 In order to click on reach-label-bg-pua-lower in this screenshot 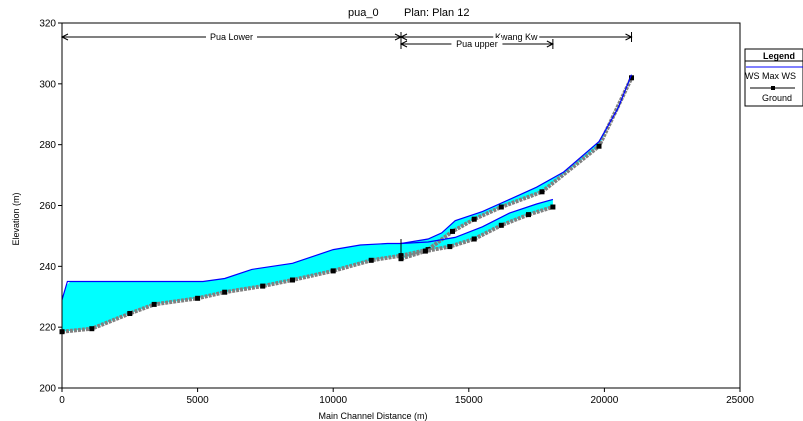, I will do `click(231, 36)`.